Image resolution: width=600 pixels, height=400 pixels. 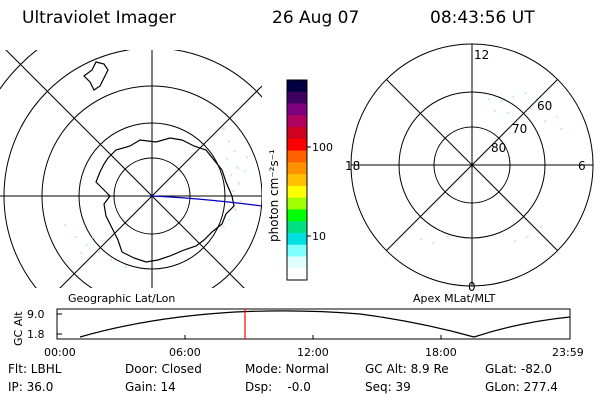 What do you see at coordinates (519, 129) in the screenshot?
I see `mlat-label-70: 70` at bounding box center [519, 129].